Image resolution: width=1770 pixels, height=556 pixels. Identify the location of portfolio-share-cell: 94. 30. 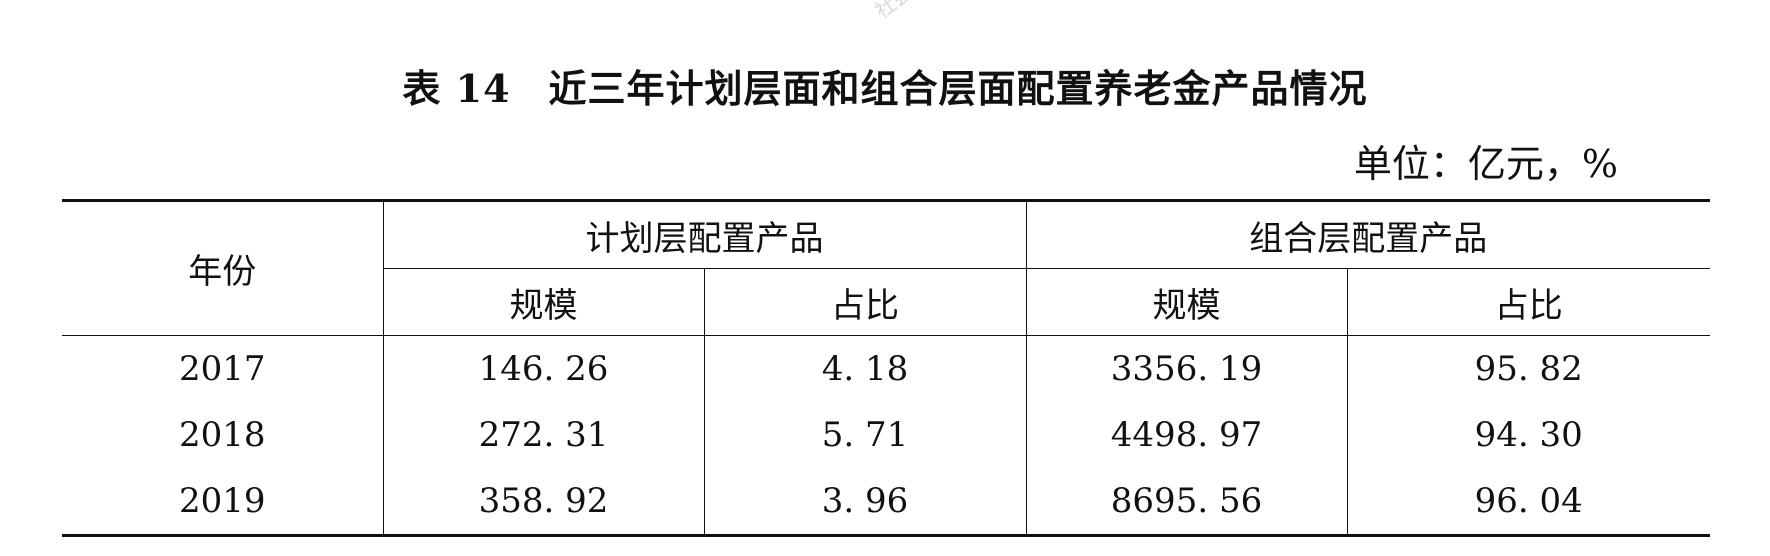
(1528, 435).